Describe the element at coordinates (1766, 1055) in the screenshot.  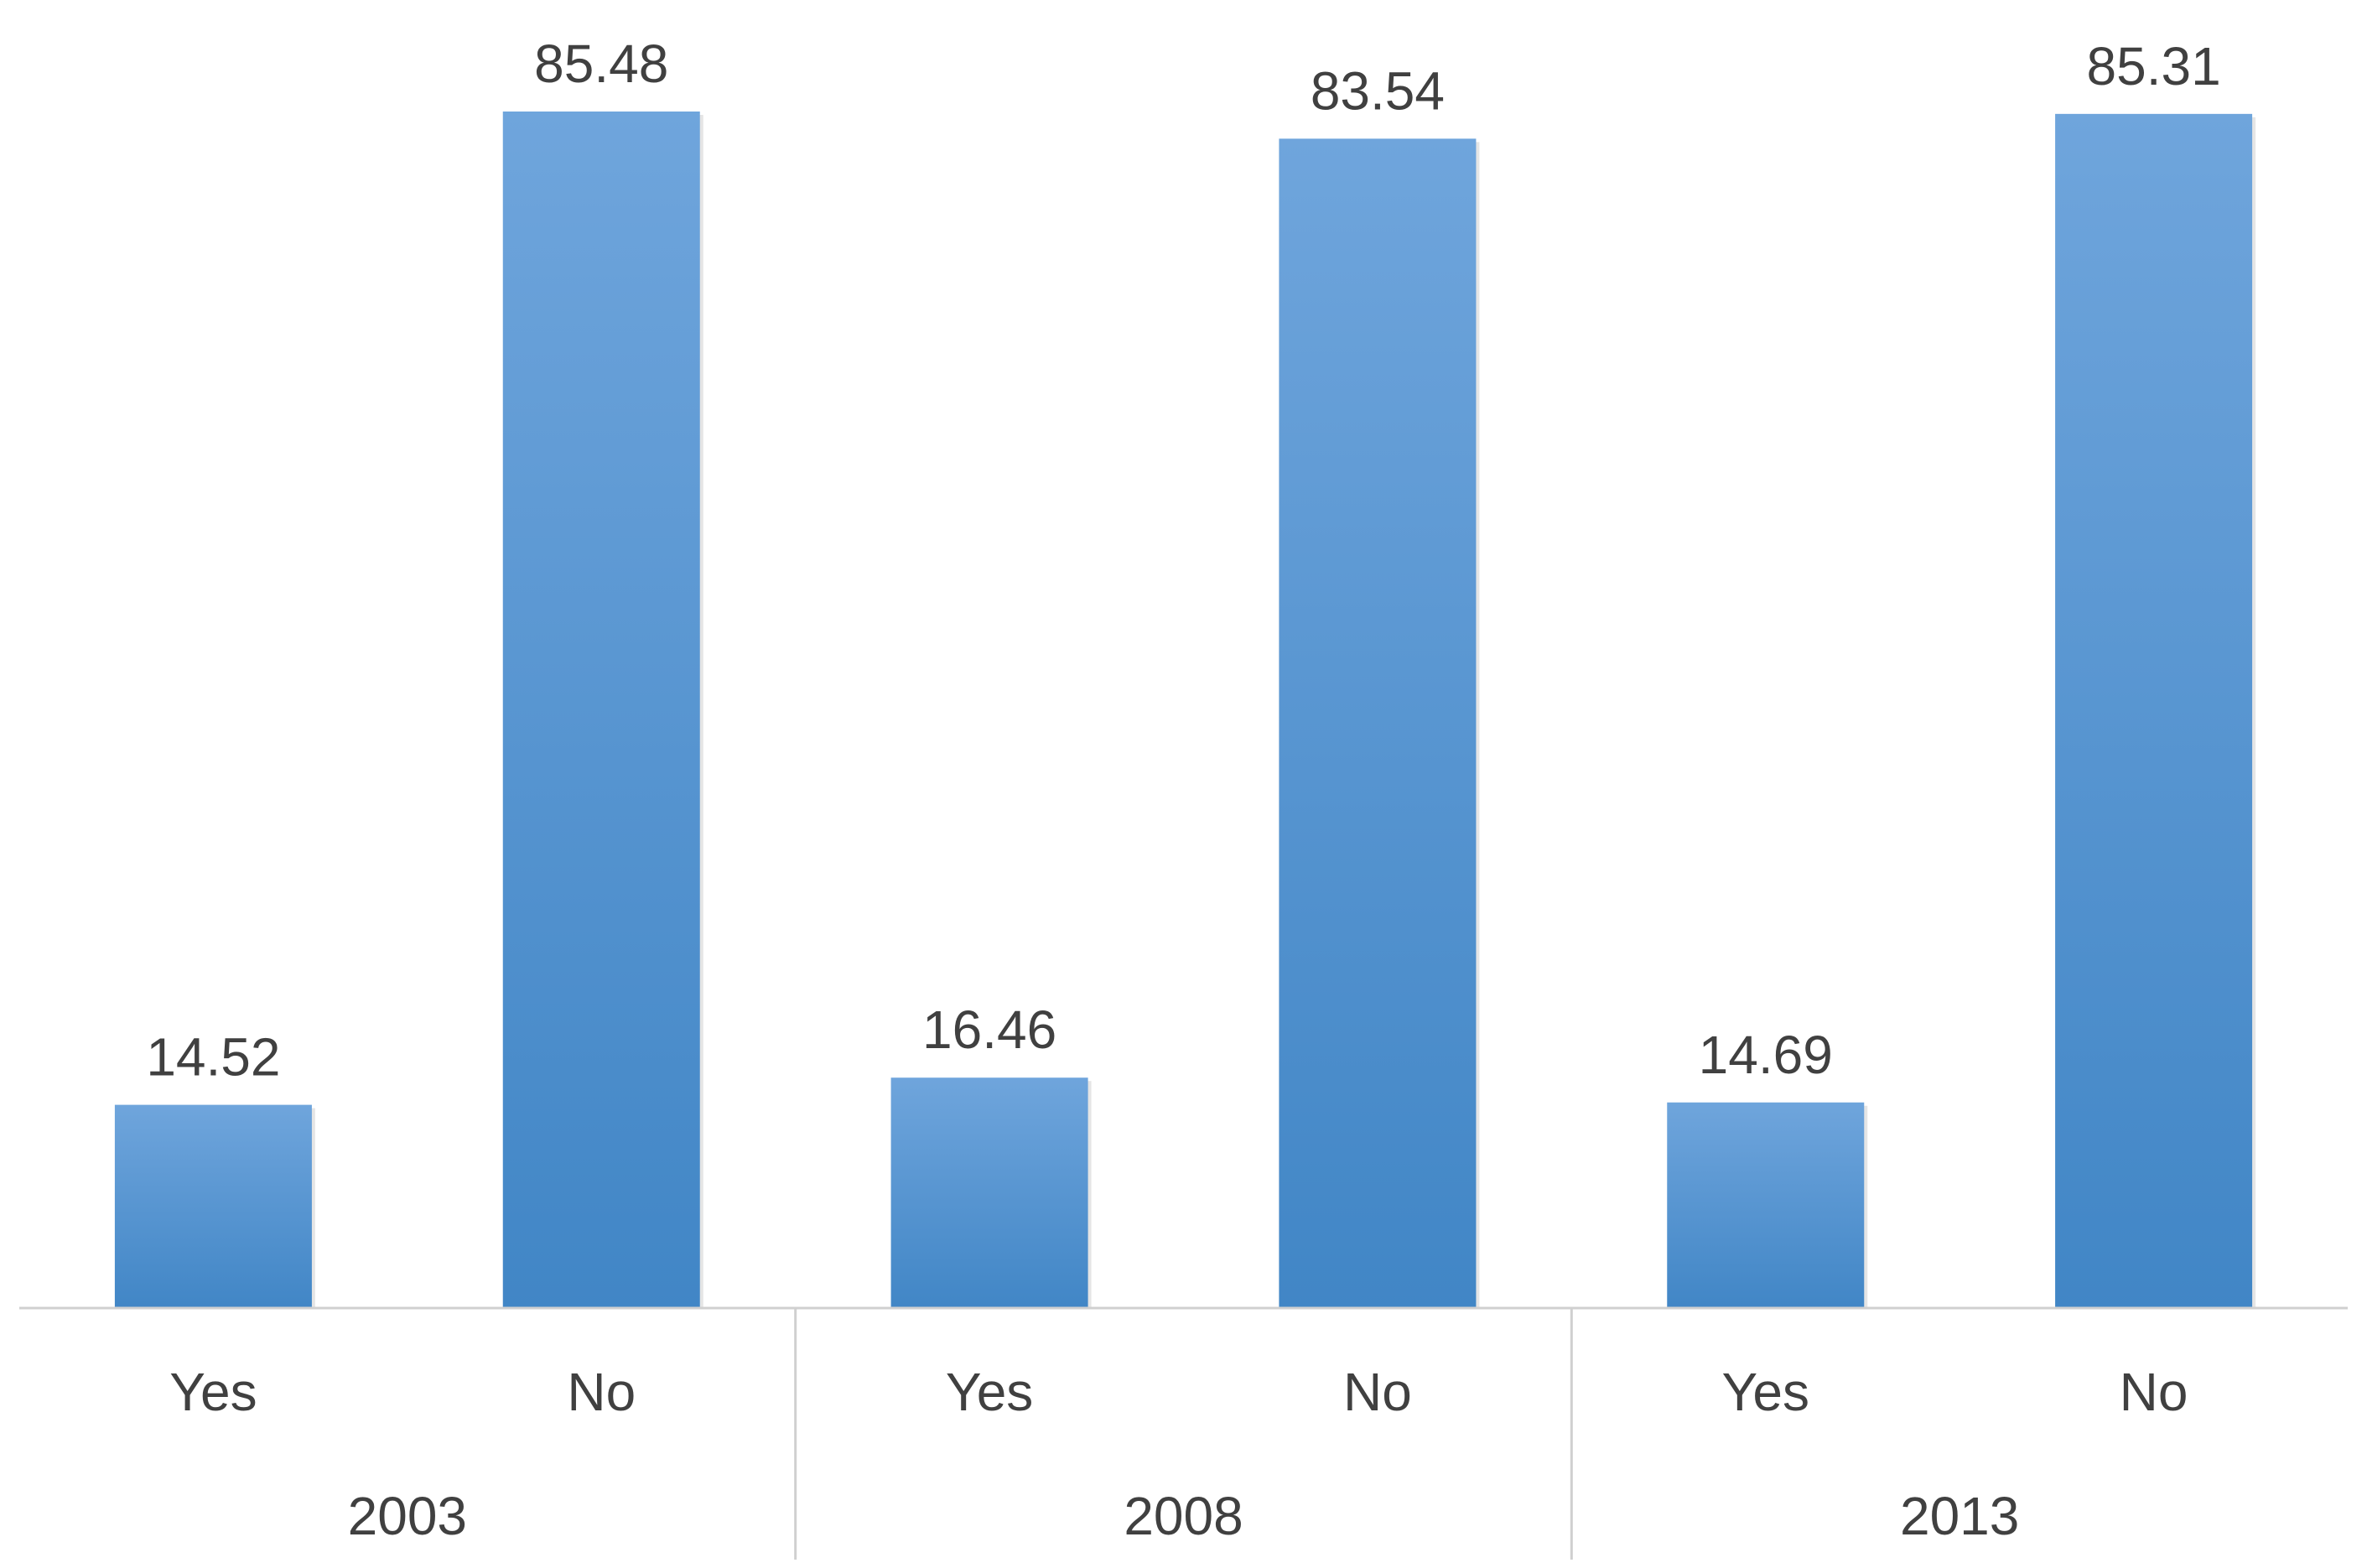
I see `data-label: 14.69` at that location.